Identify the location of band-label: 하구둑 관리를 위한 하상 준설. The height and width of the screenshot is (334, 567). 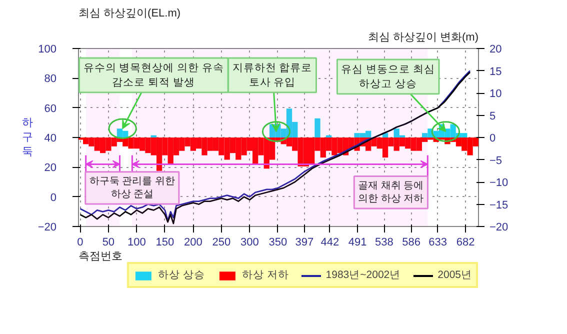
(132, 188).